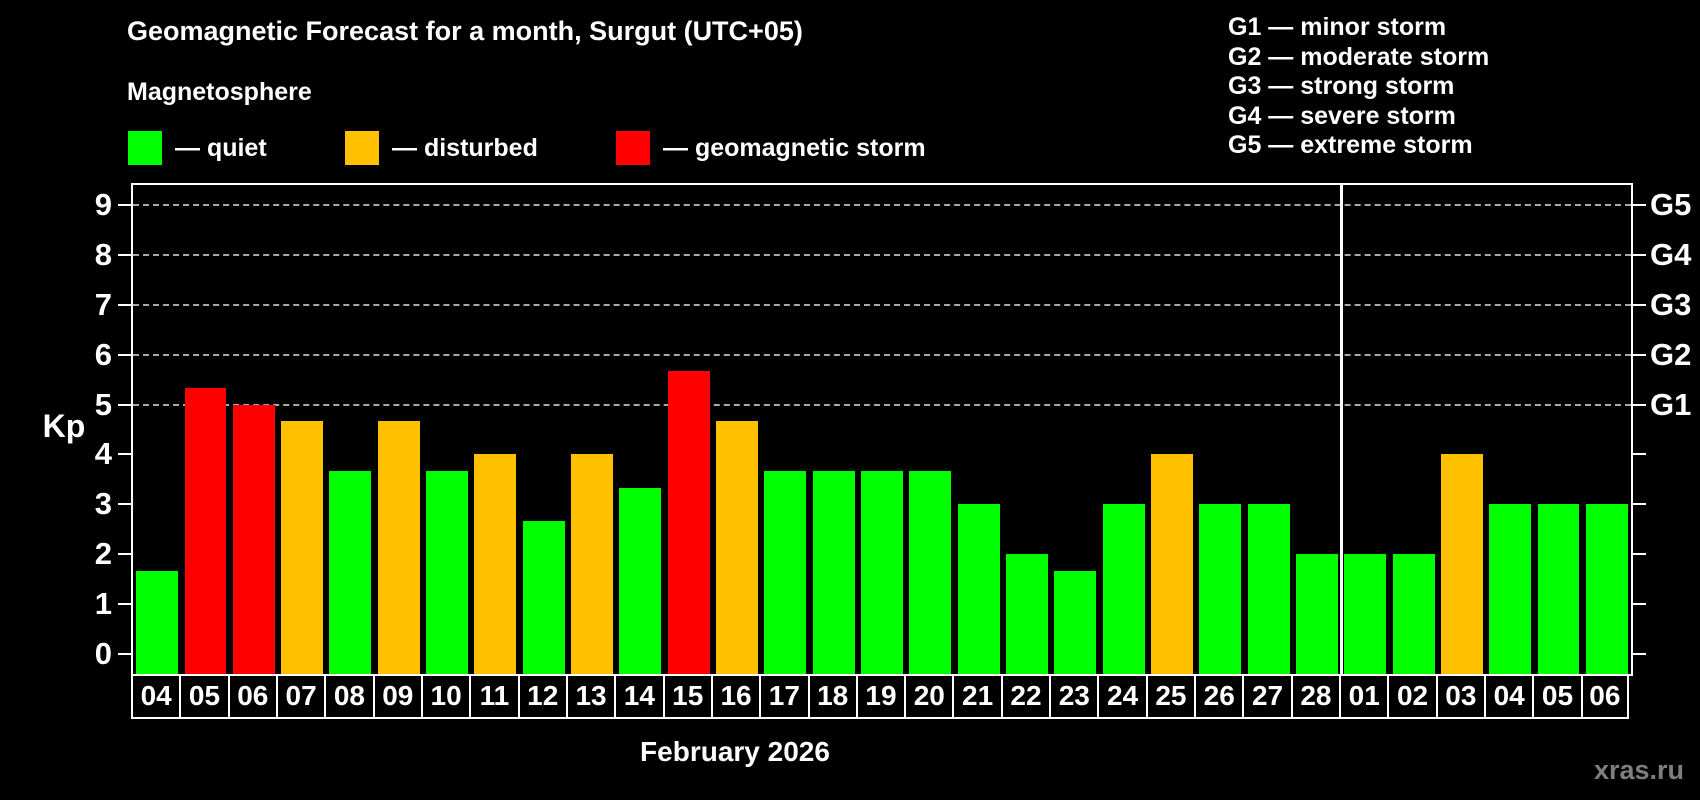 The height and width of the screenshot is (800, 1700). What do you see at coordinates (397, 696) in the screenshot?
I see `day-label-09-idx5: 09` at bounding box center [397, 696].